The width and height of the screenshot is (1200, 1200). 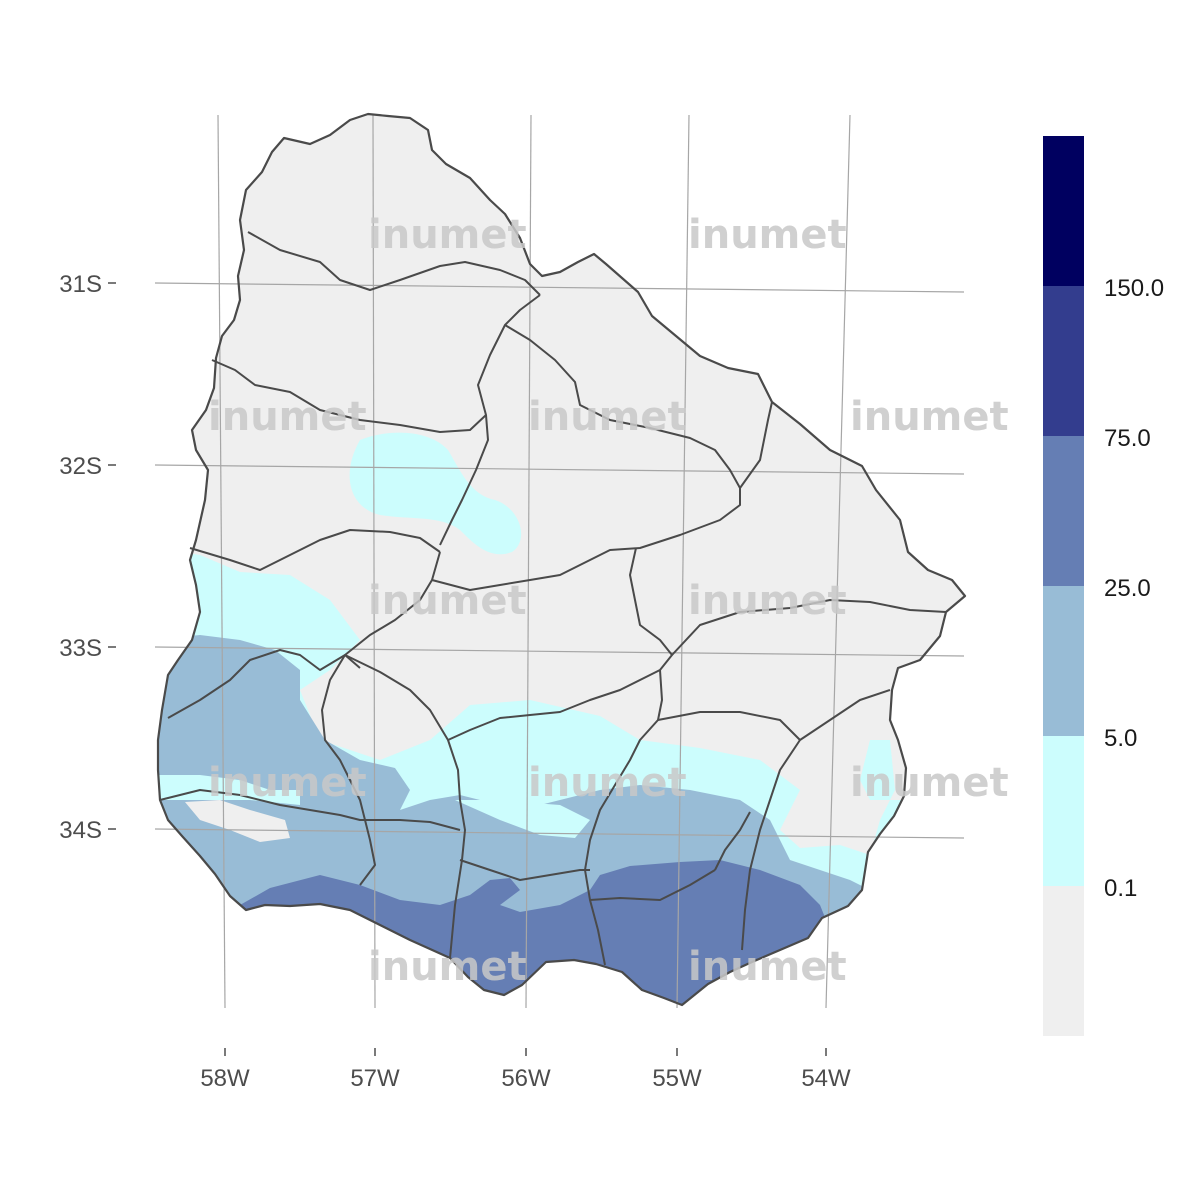 I want to click on lat-axis: 31S 32S 33S 34S, so click(x=87, y=557).